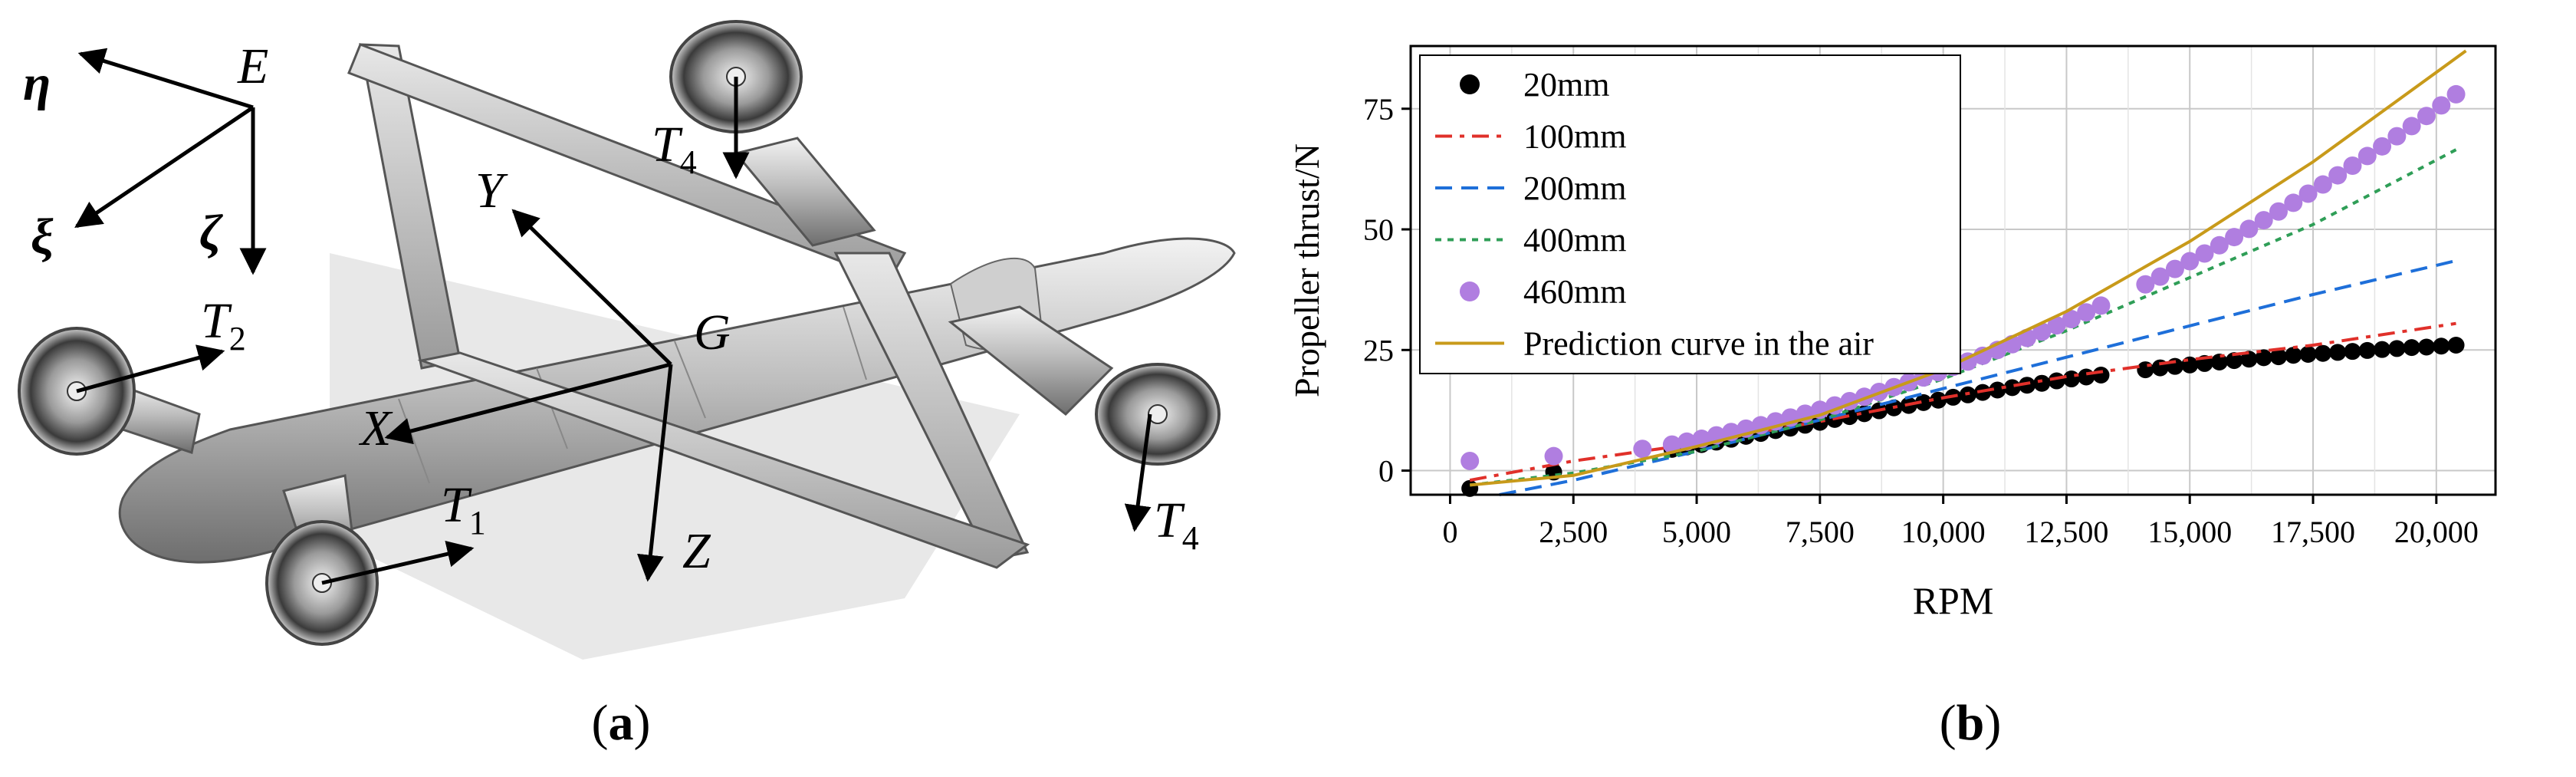 The height and width of the screenshot is (777, 2576). Describe the element at coordinates (675, 456) in the screenshot. I see `ground-shadow` at that location.